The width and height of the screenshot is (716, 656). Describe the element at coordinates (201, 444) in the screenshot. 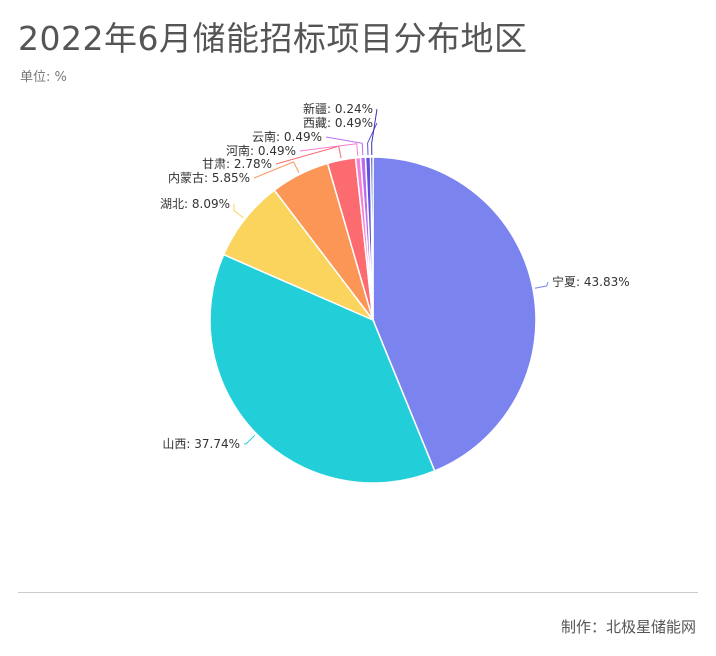

I see `slice-label-山西: 山西: 37.74%` at that location.